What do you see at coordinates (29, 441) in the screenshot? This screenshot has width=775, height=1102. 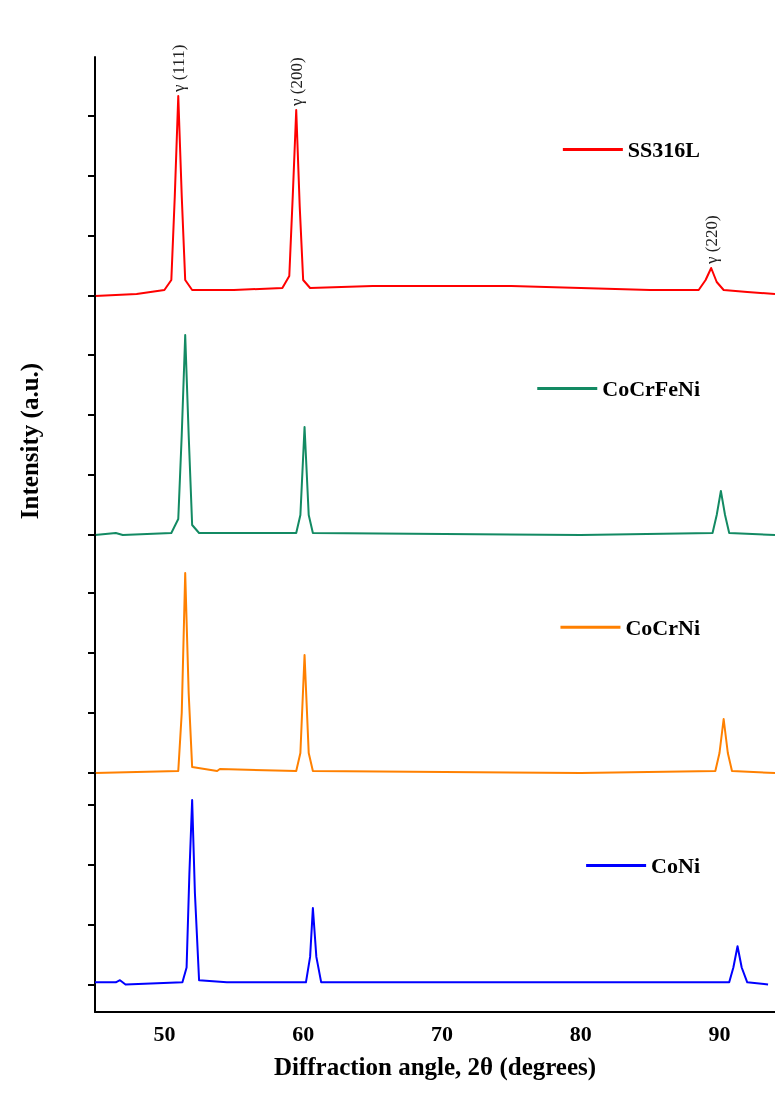 I see `y-axis-title: Intensity (a.u.)` at bounding box center [29, 441].